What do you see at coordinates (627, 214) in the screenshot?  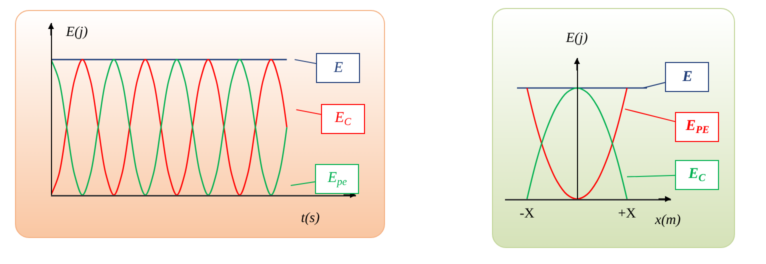 I see `x-tick-label: +X` at bounding box center [627, 214].